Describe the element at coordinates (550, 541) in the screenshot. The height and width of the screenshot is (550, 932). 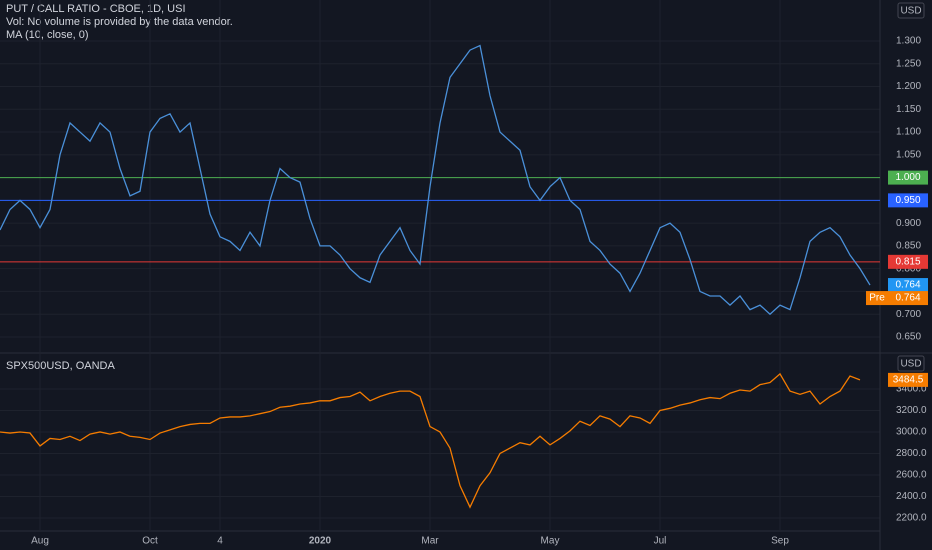
I see `x-tick-label: May` at that location.